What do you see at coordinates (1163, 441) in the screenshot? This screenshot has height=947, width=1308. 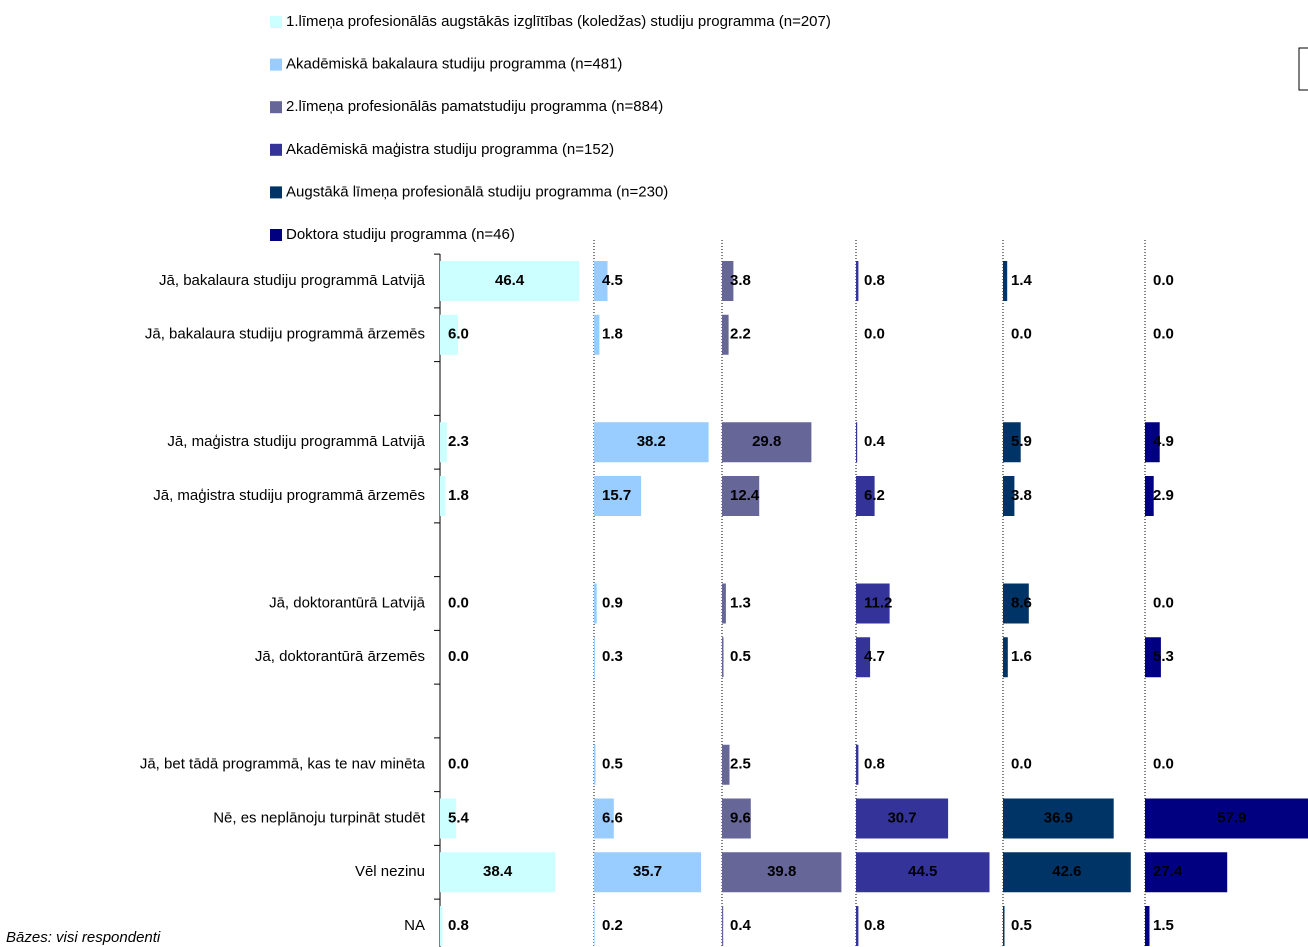 I see `value-label: 4.9` at bounding box center [1163, 441].